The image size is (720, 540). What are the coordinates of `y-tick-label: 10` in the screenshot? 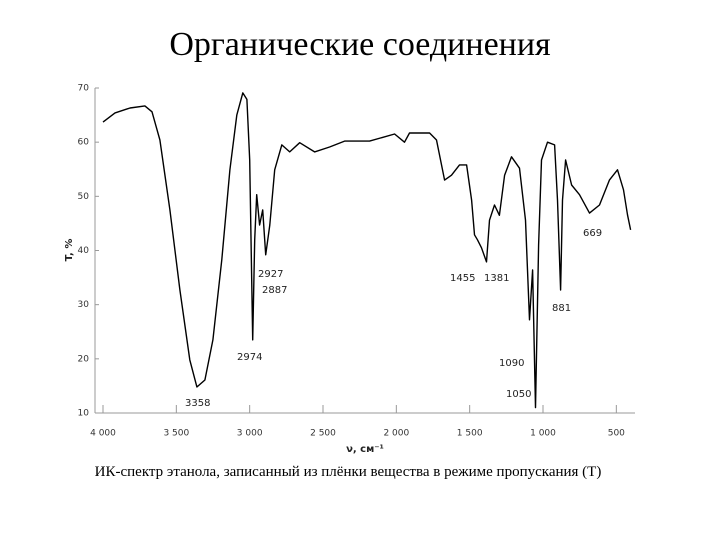 It's located at (84, 414).